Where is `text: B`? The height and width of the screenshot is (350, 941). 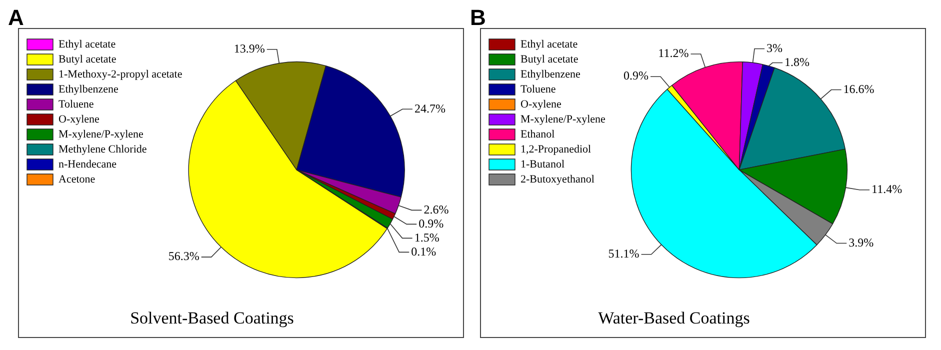 text: B is located at coordinates (478, 17).